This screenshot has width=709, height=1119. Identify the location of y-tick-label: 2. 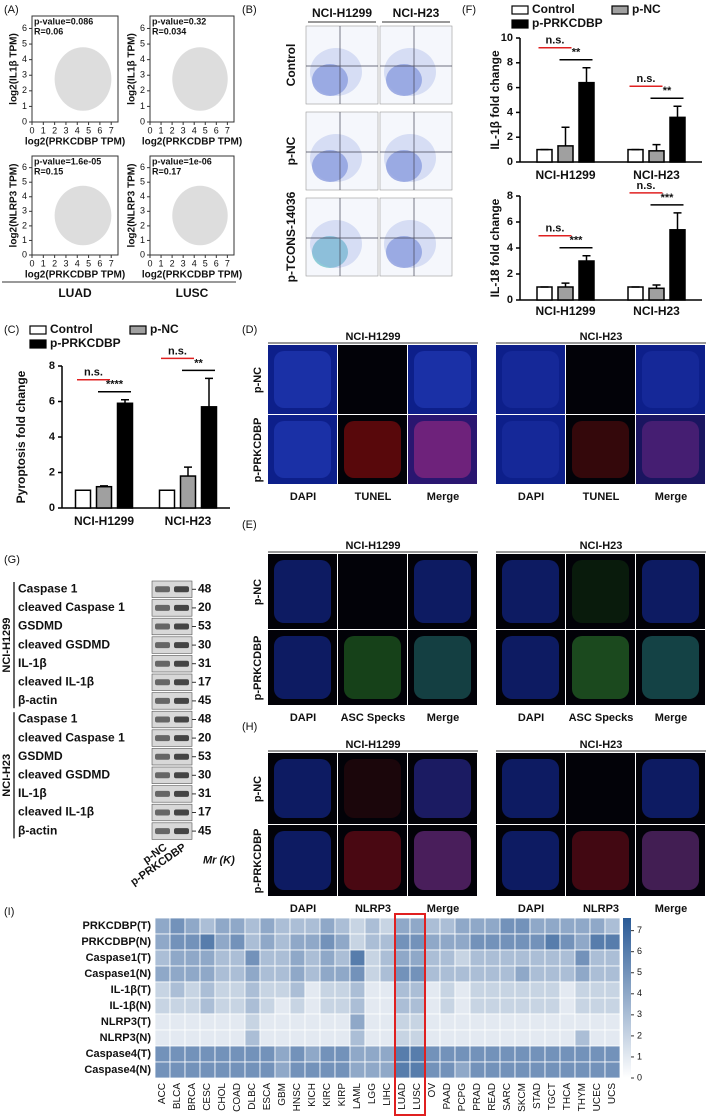
(142, 90).